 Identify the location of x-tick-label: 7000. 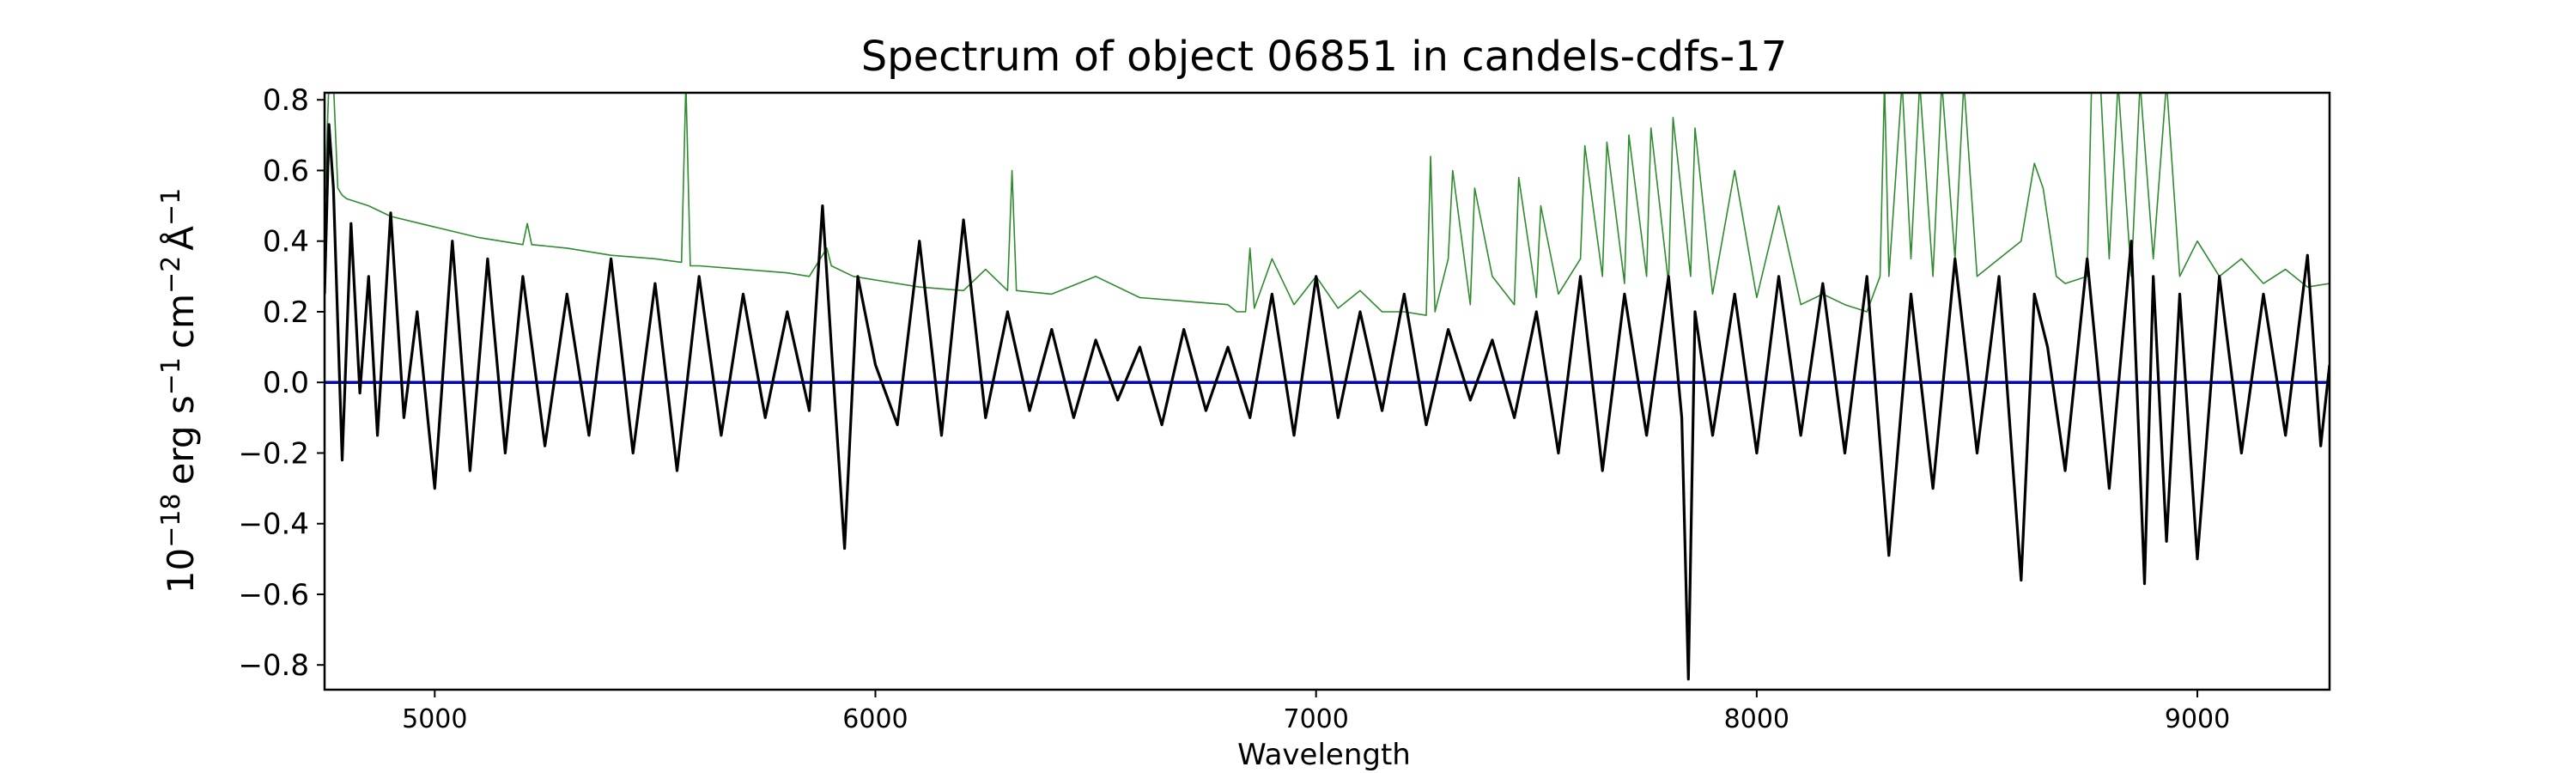
(1316, 719).